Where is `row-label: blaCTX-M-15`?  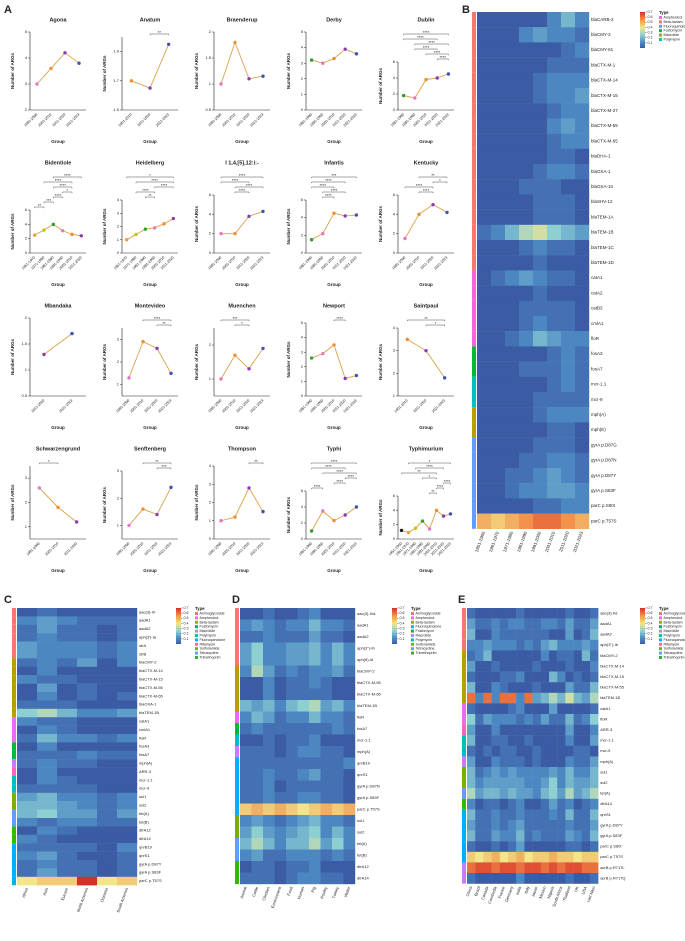
row-label: blaCTX-M-15 is located at coordinates (151, 678).